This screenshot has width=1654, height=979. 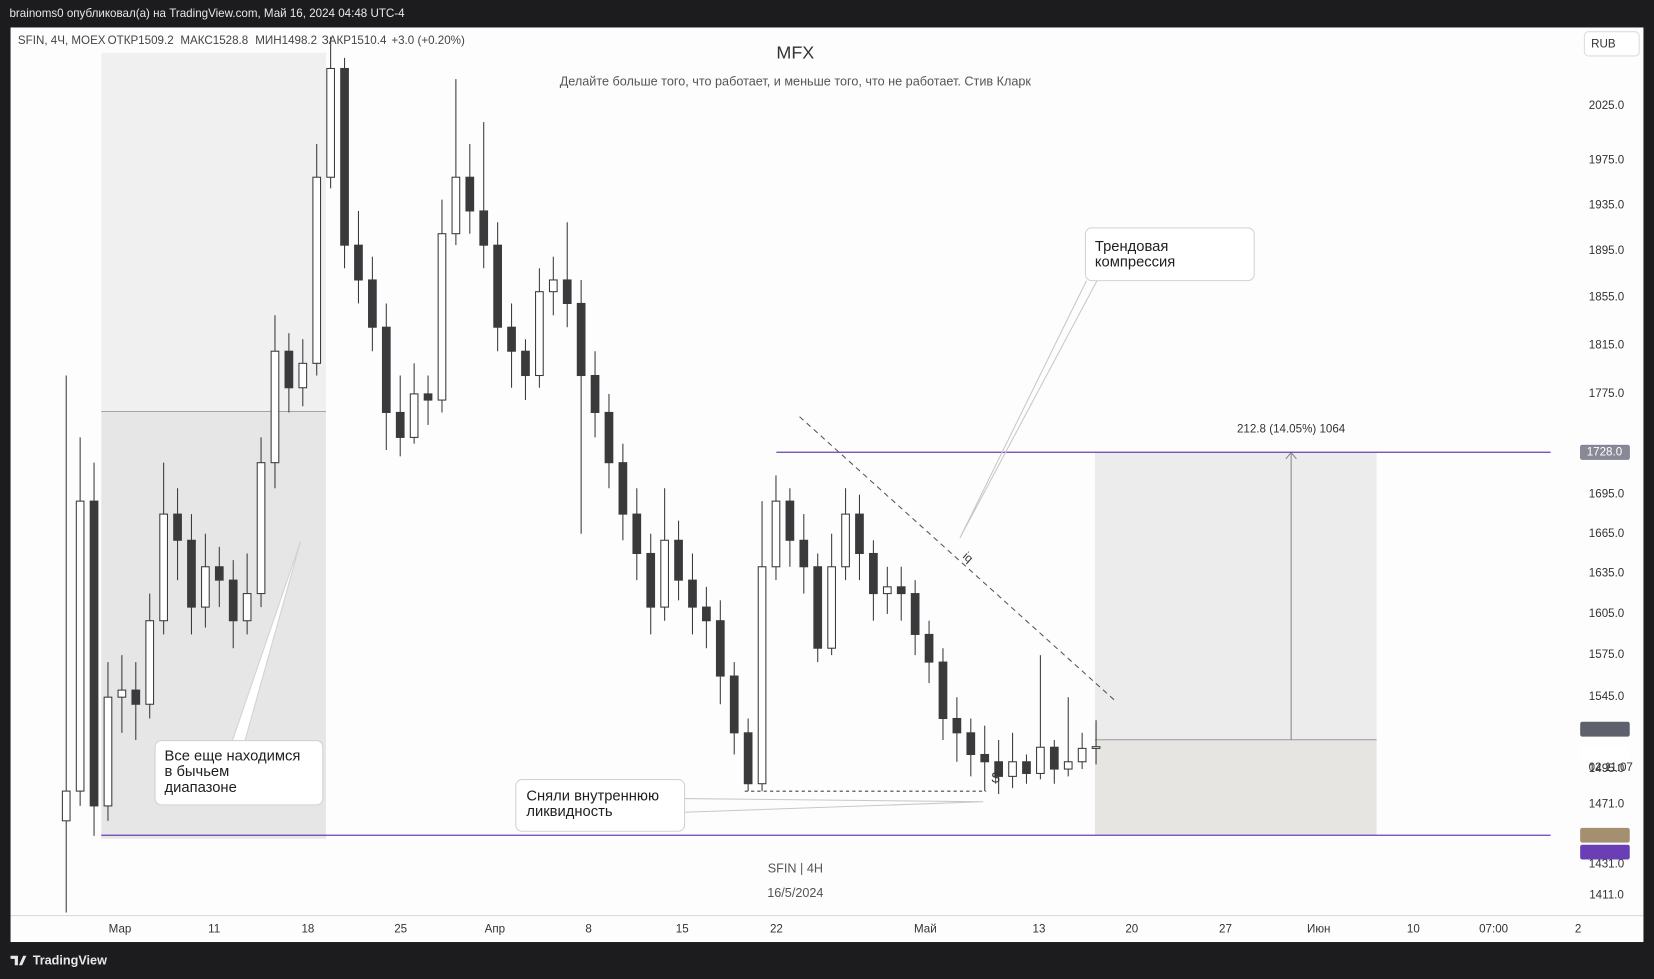 I want to click on trend-line, so click(x=958, y=559).